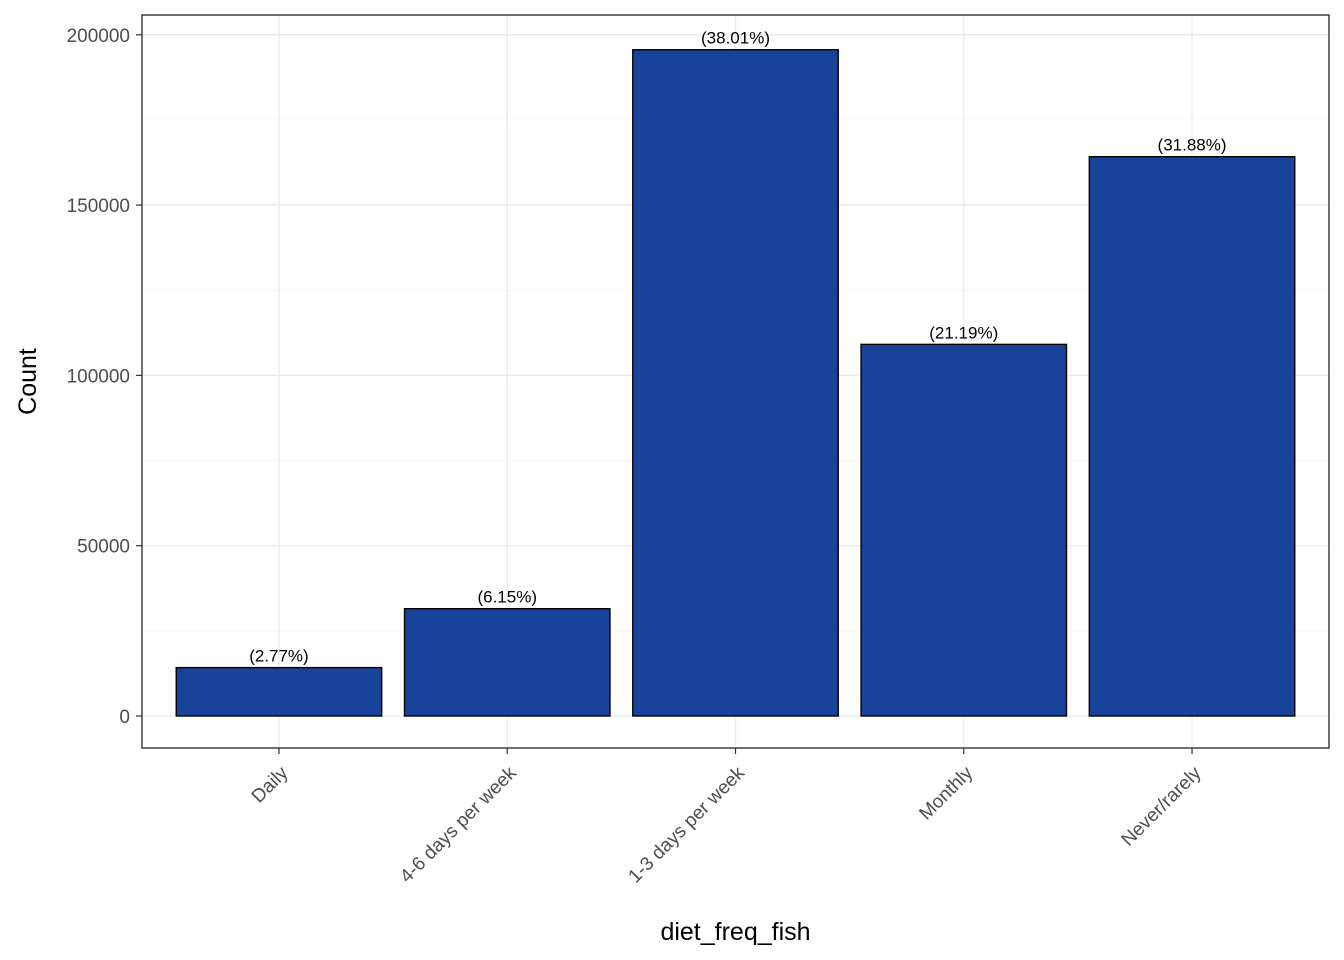 Image resolution: width=1344 pixels, height=960 pixels. I want to click on bar-data-label: (6.15%), so click(507, 597).